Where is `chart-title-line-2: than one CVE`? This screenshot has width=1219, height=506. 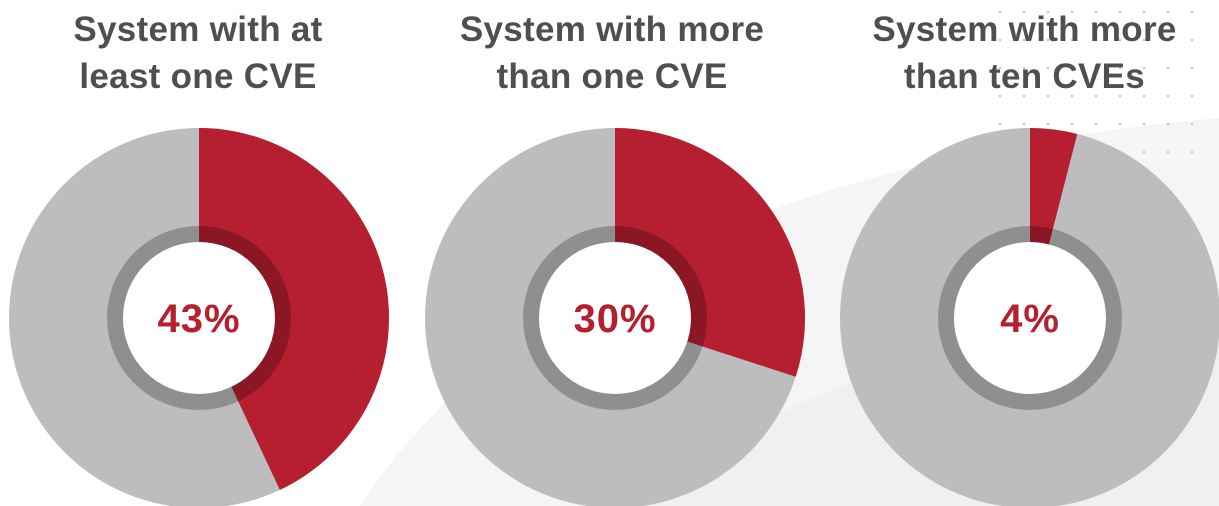
chart-title-line-2: than one CVE is located at coordinates (612, 76).